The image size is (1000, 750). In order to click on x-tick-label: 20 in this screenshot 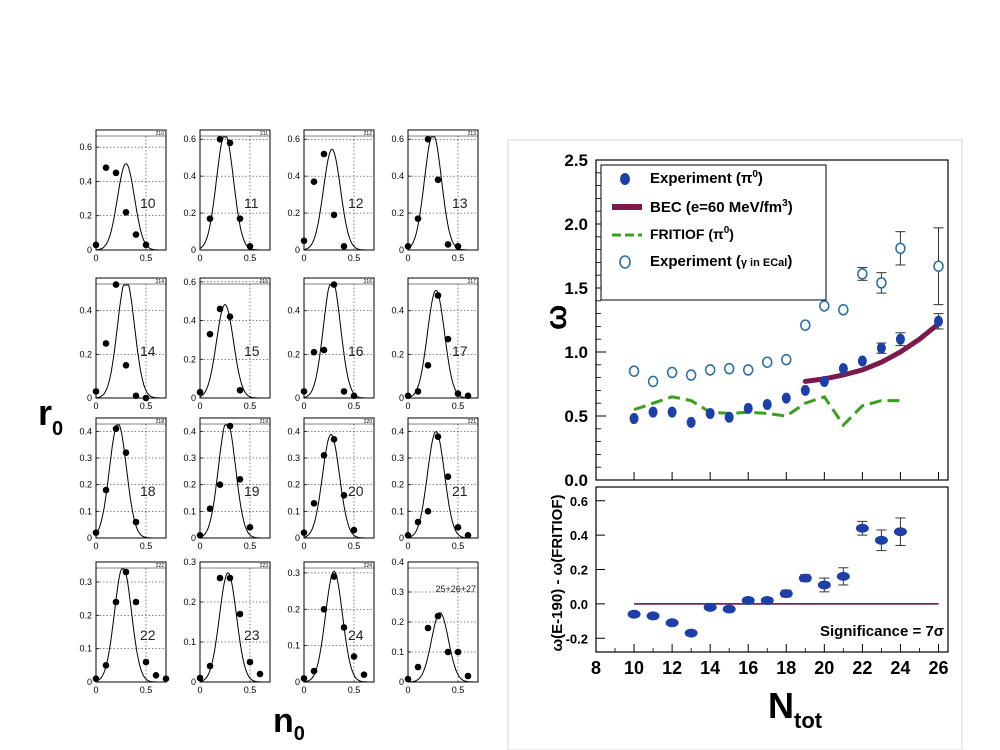, I will do `click(824, 668)`.